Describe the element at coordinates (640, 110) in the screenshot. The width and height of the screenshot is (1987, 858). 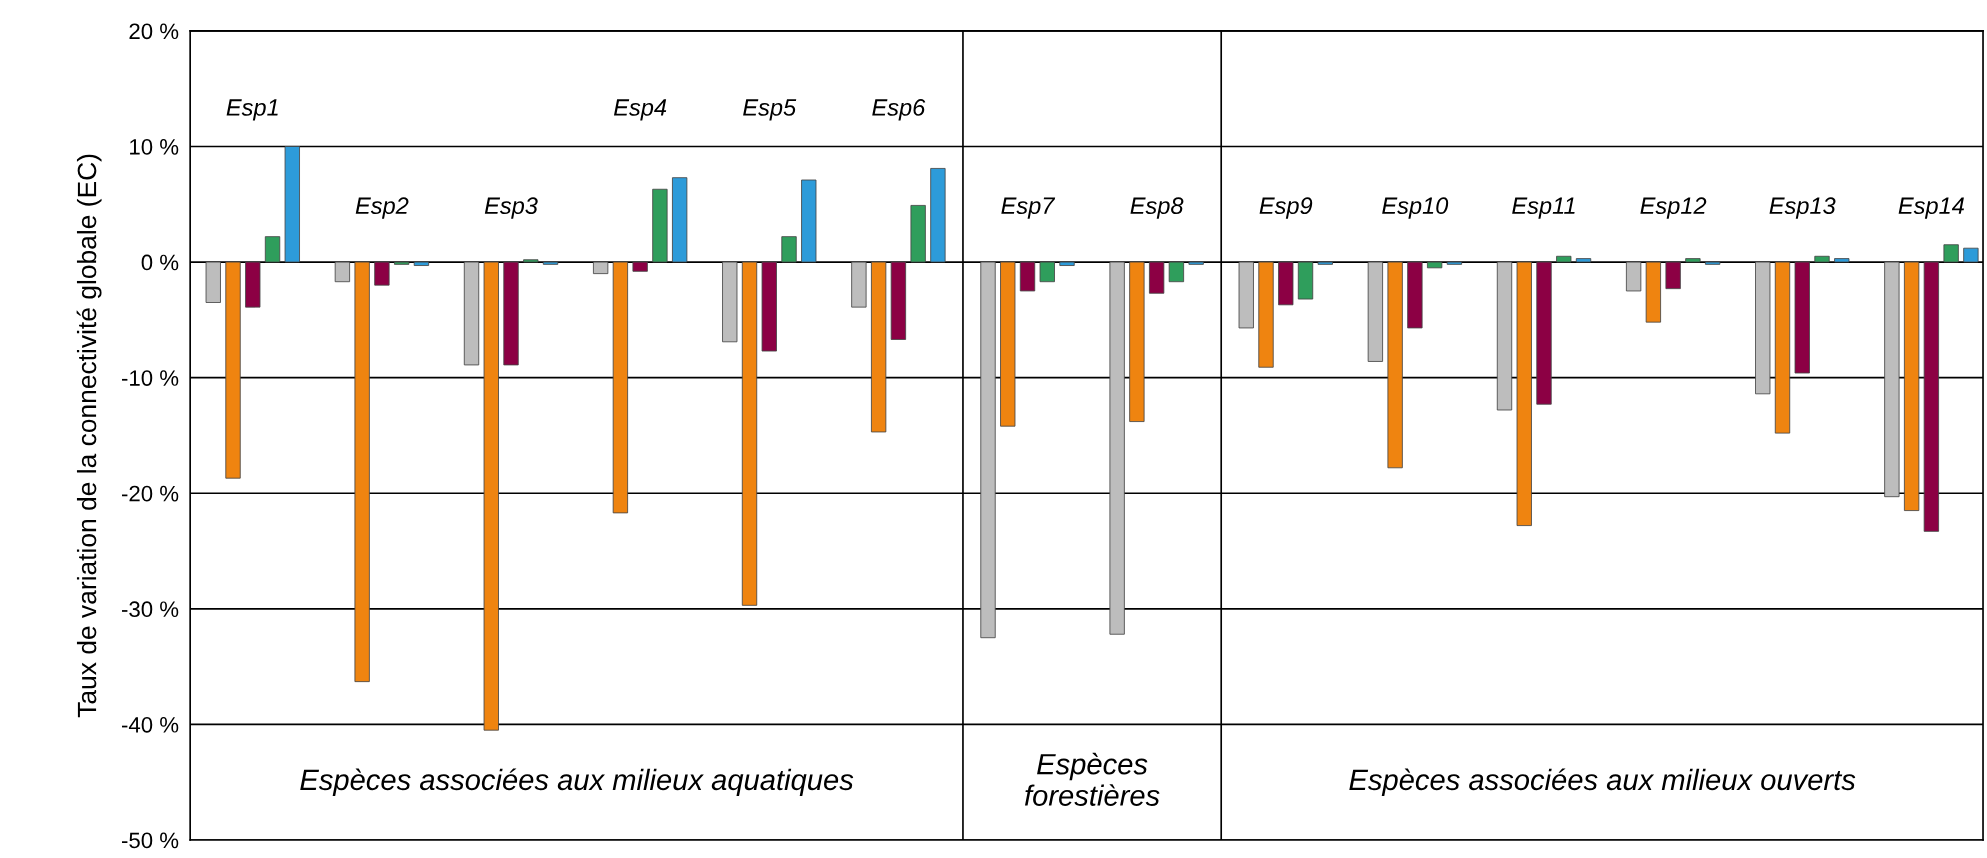
I see `x-tick-label: Esp4` at that location.